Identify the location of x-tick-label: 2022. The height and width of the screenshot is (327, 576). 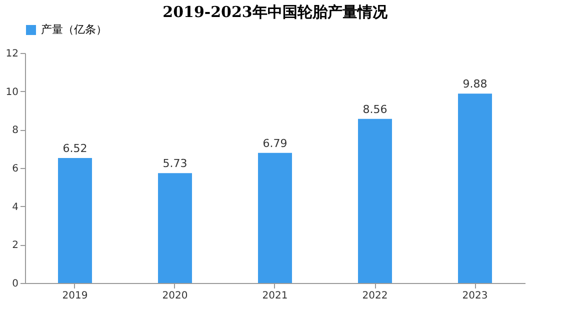
(375, 296).